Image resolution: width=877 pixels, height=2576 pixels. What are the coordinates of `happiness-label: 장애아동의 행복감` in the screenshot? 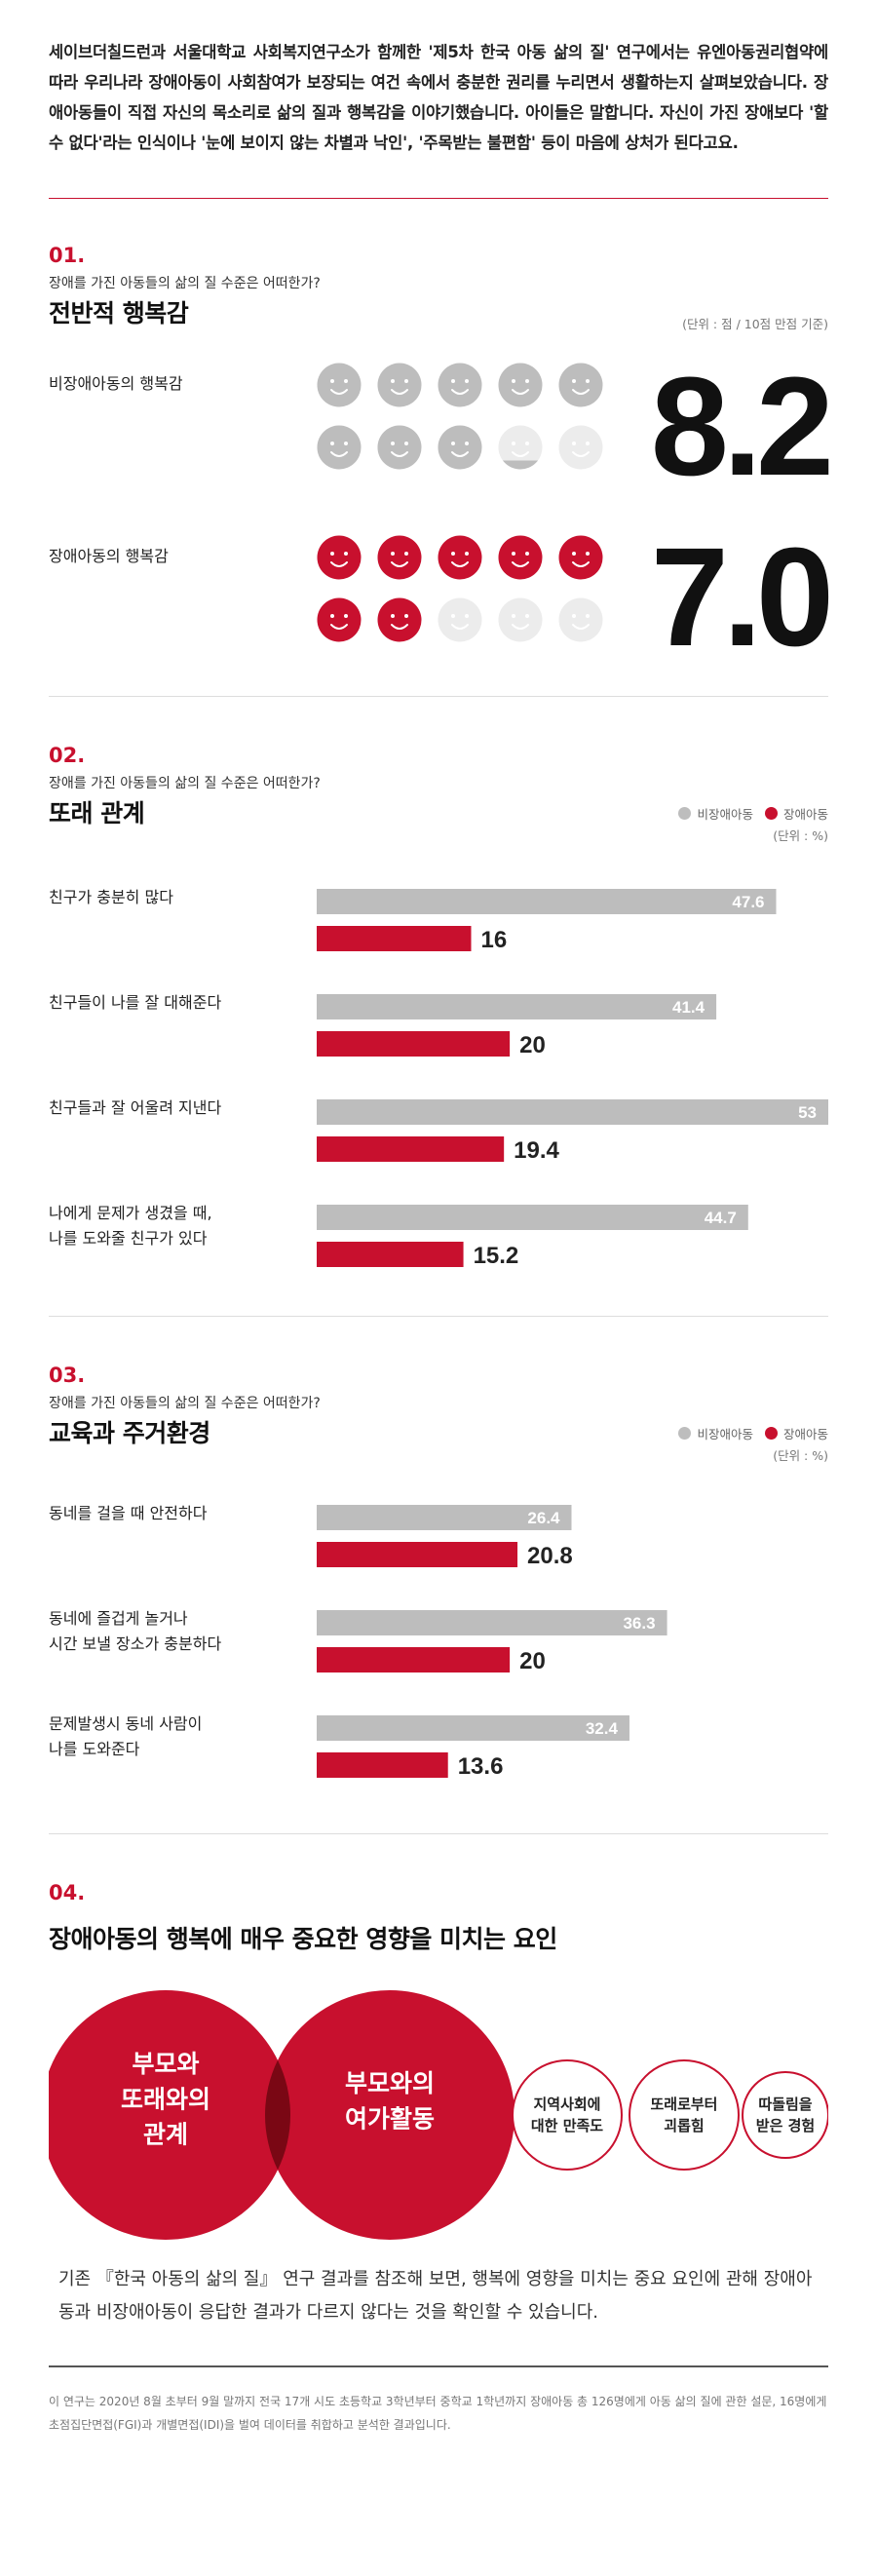 It's located at (109, 556).